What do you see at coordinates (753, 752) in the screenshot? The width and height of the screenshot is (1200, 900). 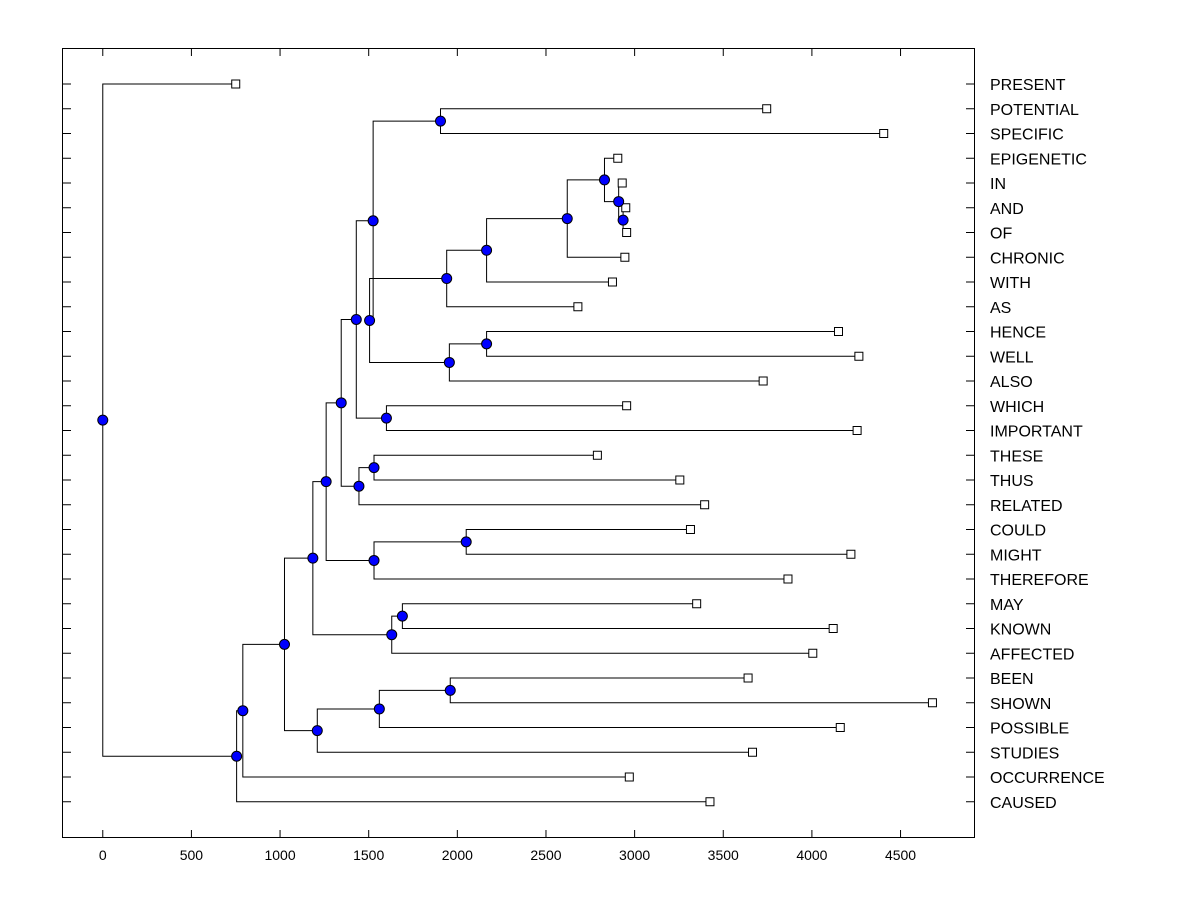 I see `leaf-marker-studies` at bounding box center [753, 752].